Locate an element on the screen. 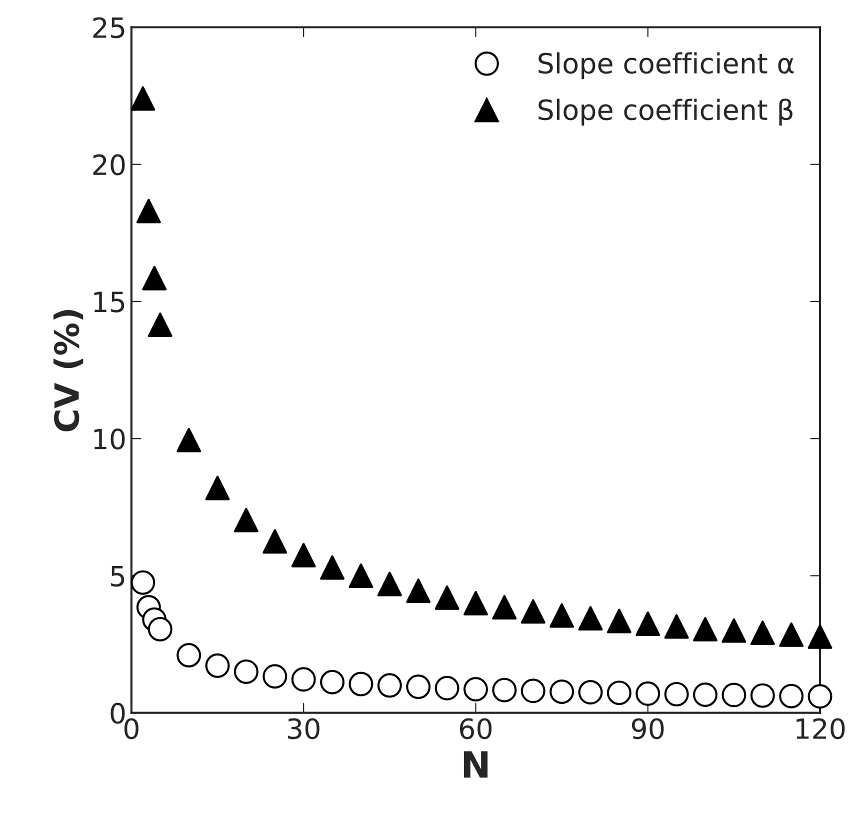 The image size is (848, 826). y-tick-label: 20 is located at coordinates (109, 165).